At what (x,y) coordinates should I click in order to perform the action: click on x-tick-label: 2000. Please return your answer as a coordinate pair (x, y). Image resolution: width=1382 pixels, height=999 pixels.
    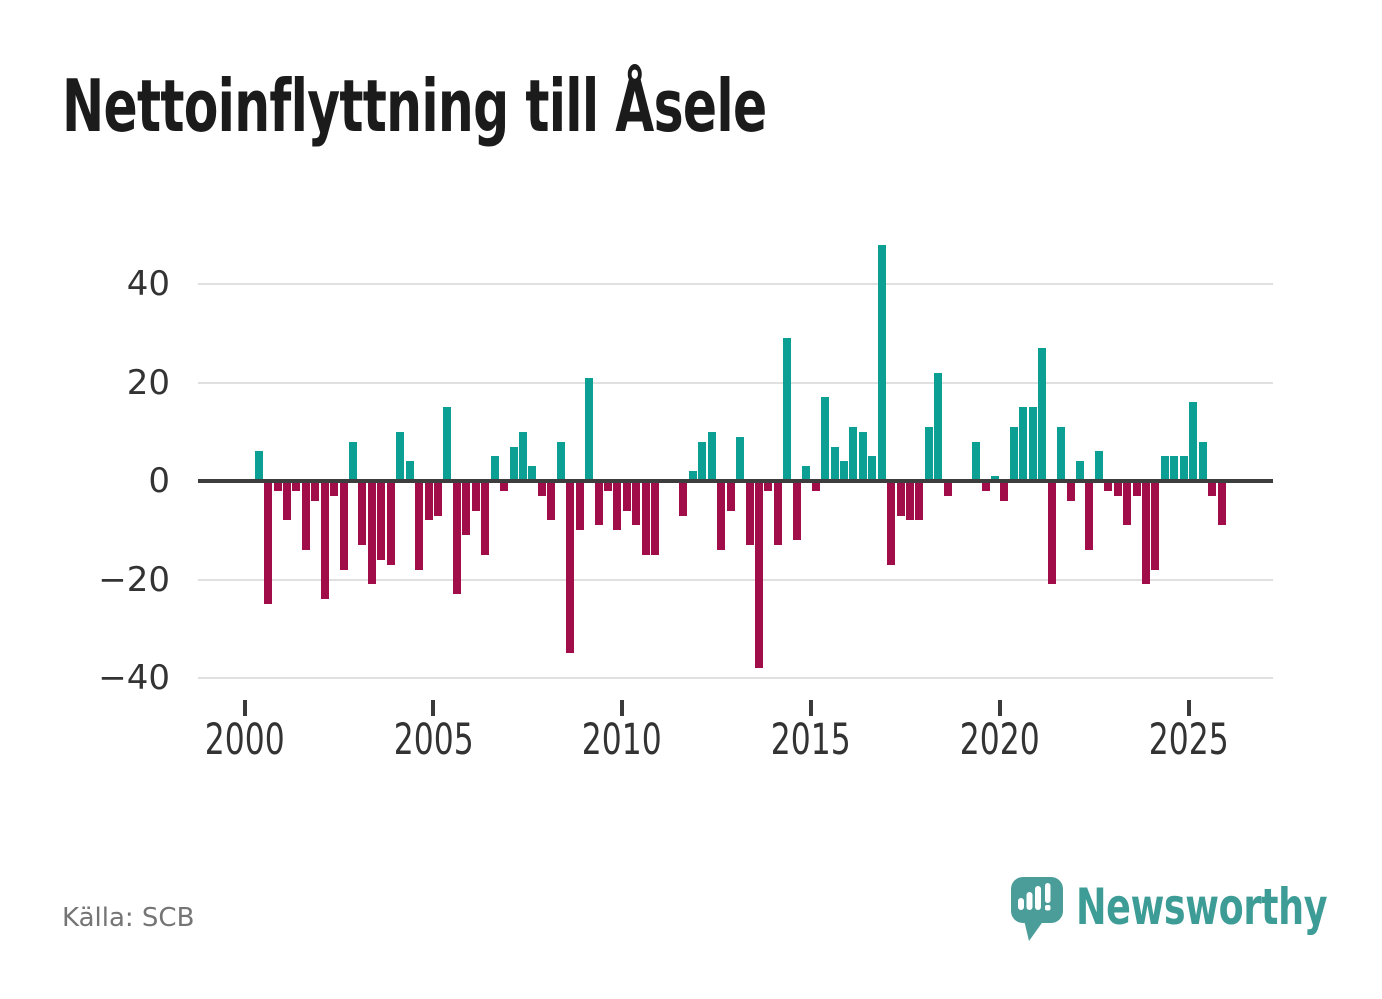
    Looking at the image, I should click on (244, 740).